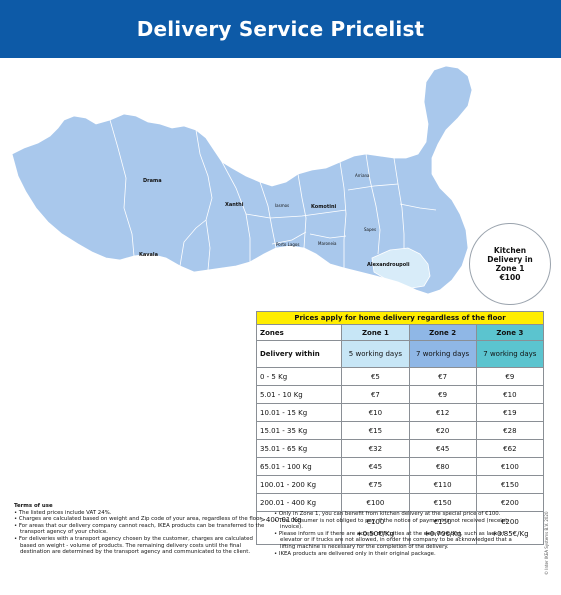 Image resolution: width=561 pixels, height=595 pixels. I want to click on kitchen-delivery-badge: Kitchen Delivery in Zone 1 €100, so click(510, 264).